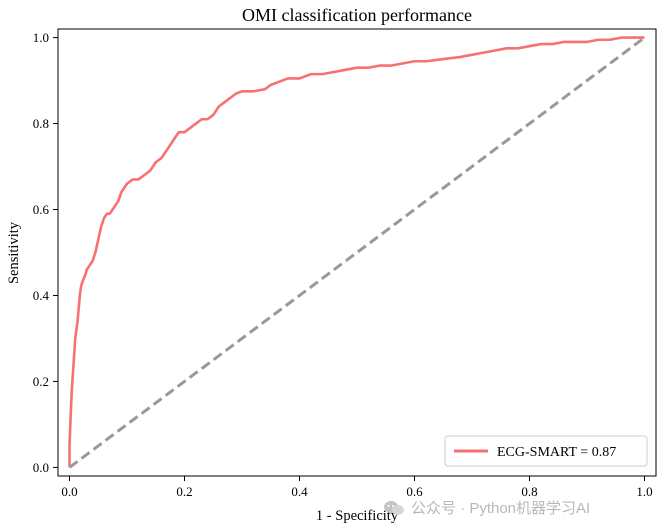  Describe the element at coordinates (14, 252) in the screenshot. I see `y-axis-label: Sensitivity` at that location.